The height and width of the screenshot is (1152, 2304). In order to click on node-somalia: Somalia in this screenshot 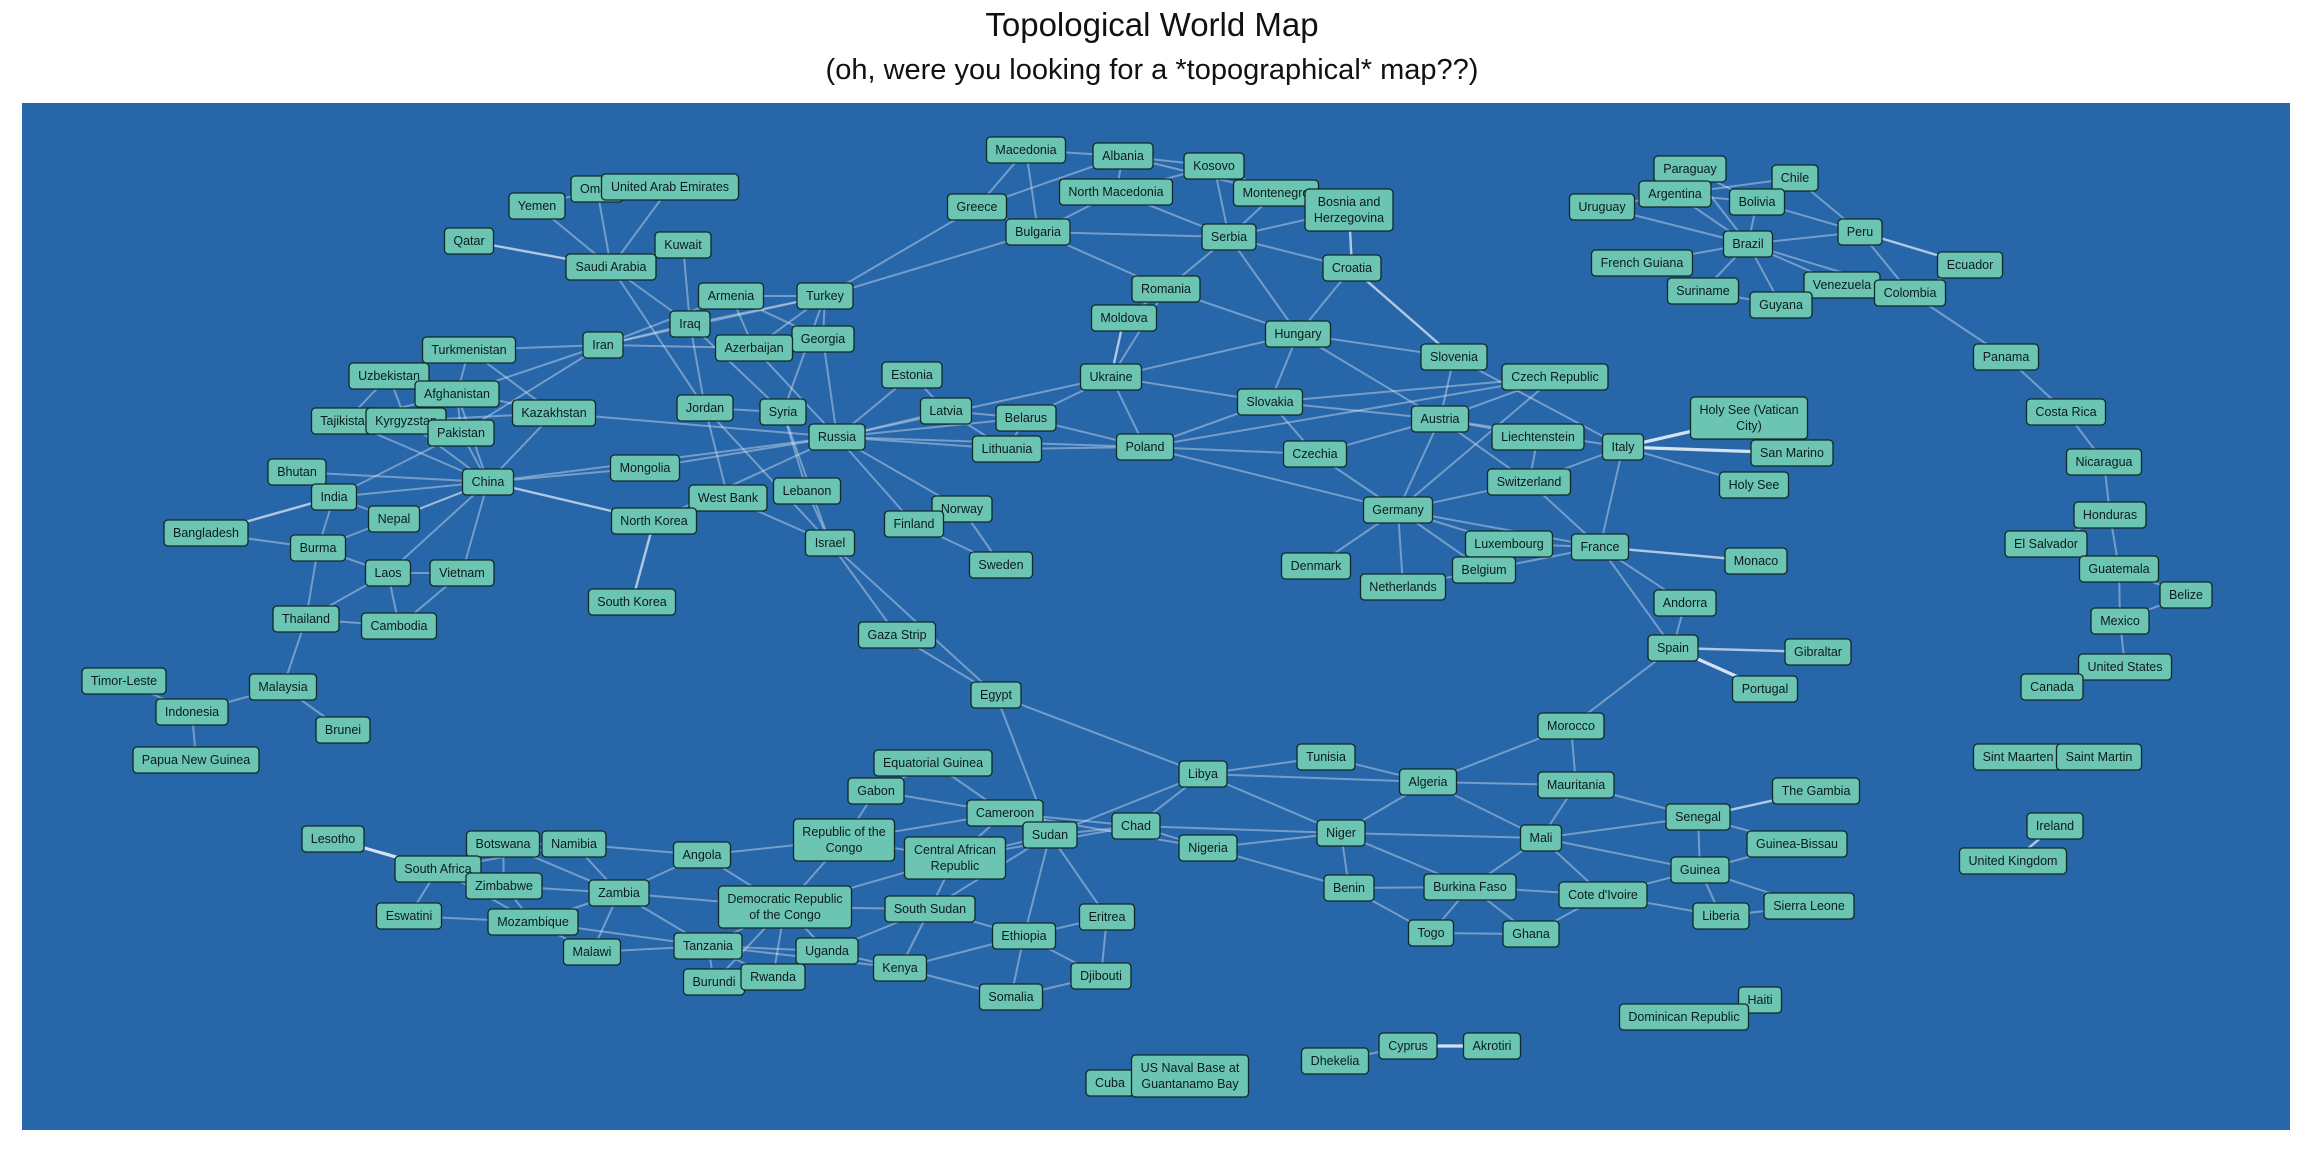, I will do `click(1011, 997)`.